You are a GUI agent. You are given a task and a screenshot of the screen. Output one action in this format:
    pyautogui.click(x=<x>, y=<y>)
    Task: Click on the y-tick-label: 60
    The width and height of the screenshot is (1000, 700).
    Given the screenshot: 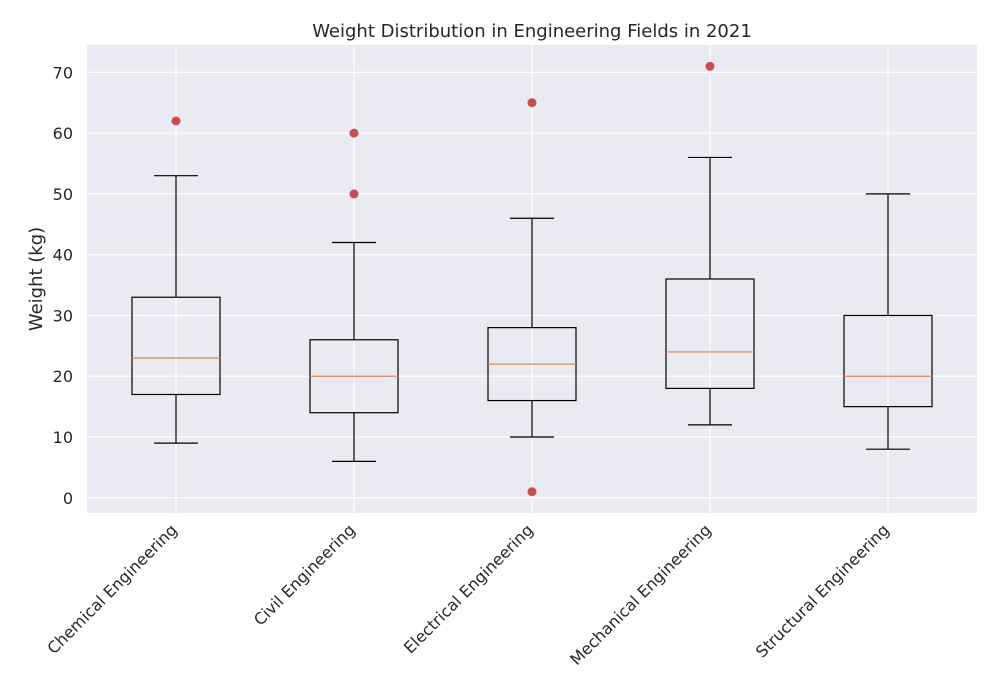 What is the action you would take?
    pyautogui.click(x=63, y=133)
    